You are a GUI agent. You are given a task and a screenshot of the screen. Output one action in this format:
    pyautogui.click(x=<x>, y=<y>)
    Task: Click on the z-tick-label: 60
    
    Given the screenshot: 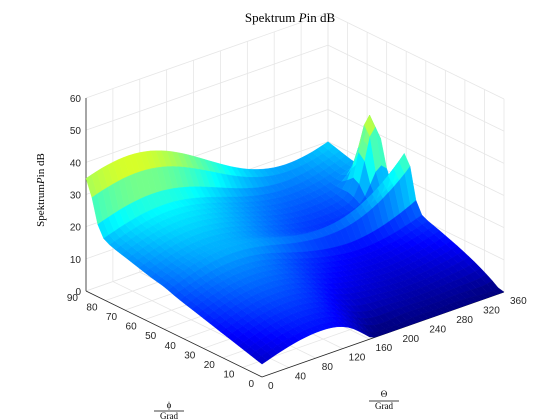 What is the action you would take?
    pyautogui.click(x=76, y=99)
    